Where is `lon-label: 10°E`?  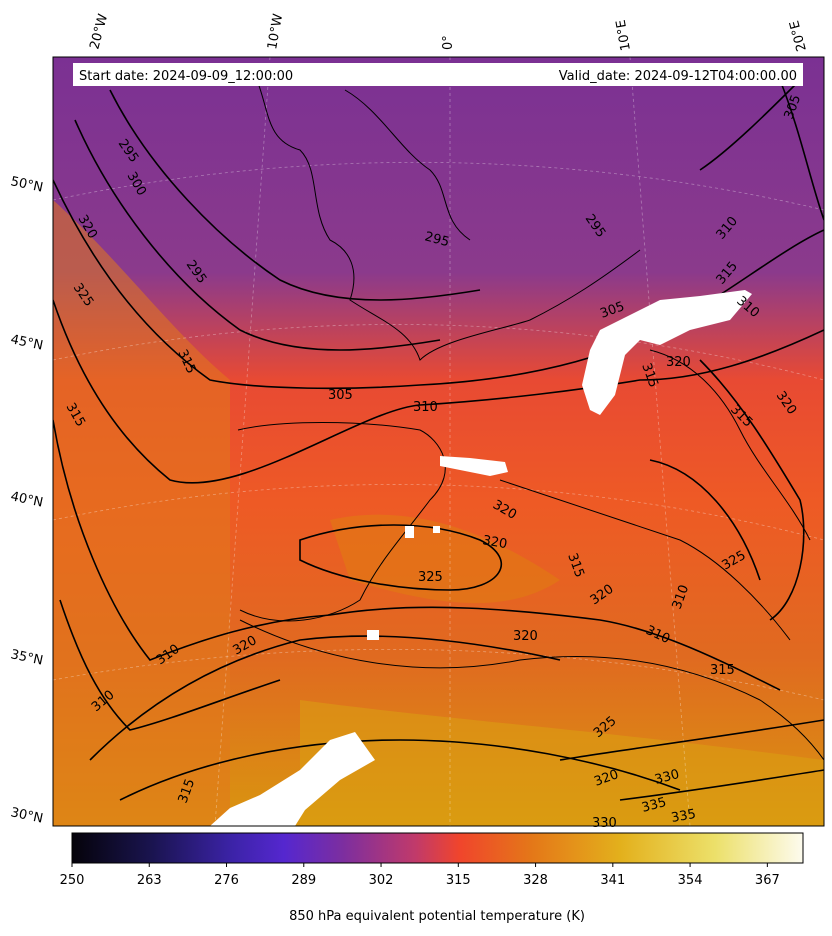 lon-label: 10°E is located at coordinates (624, 35).